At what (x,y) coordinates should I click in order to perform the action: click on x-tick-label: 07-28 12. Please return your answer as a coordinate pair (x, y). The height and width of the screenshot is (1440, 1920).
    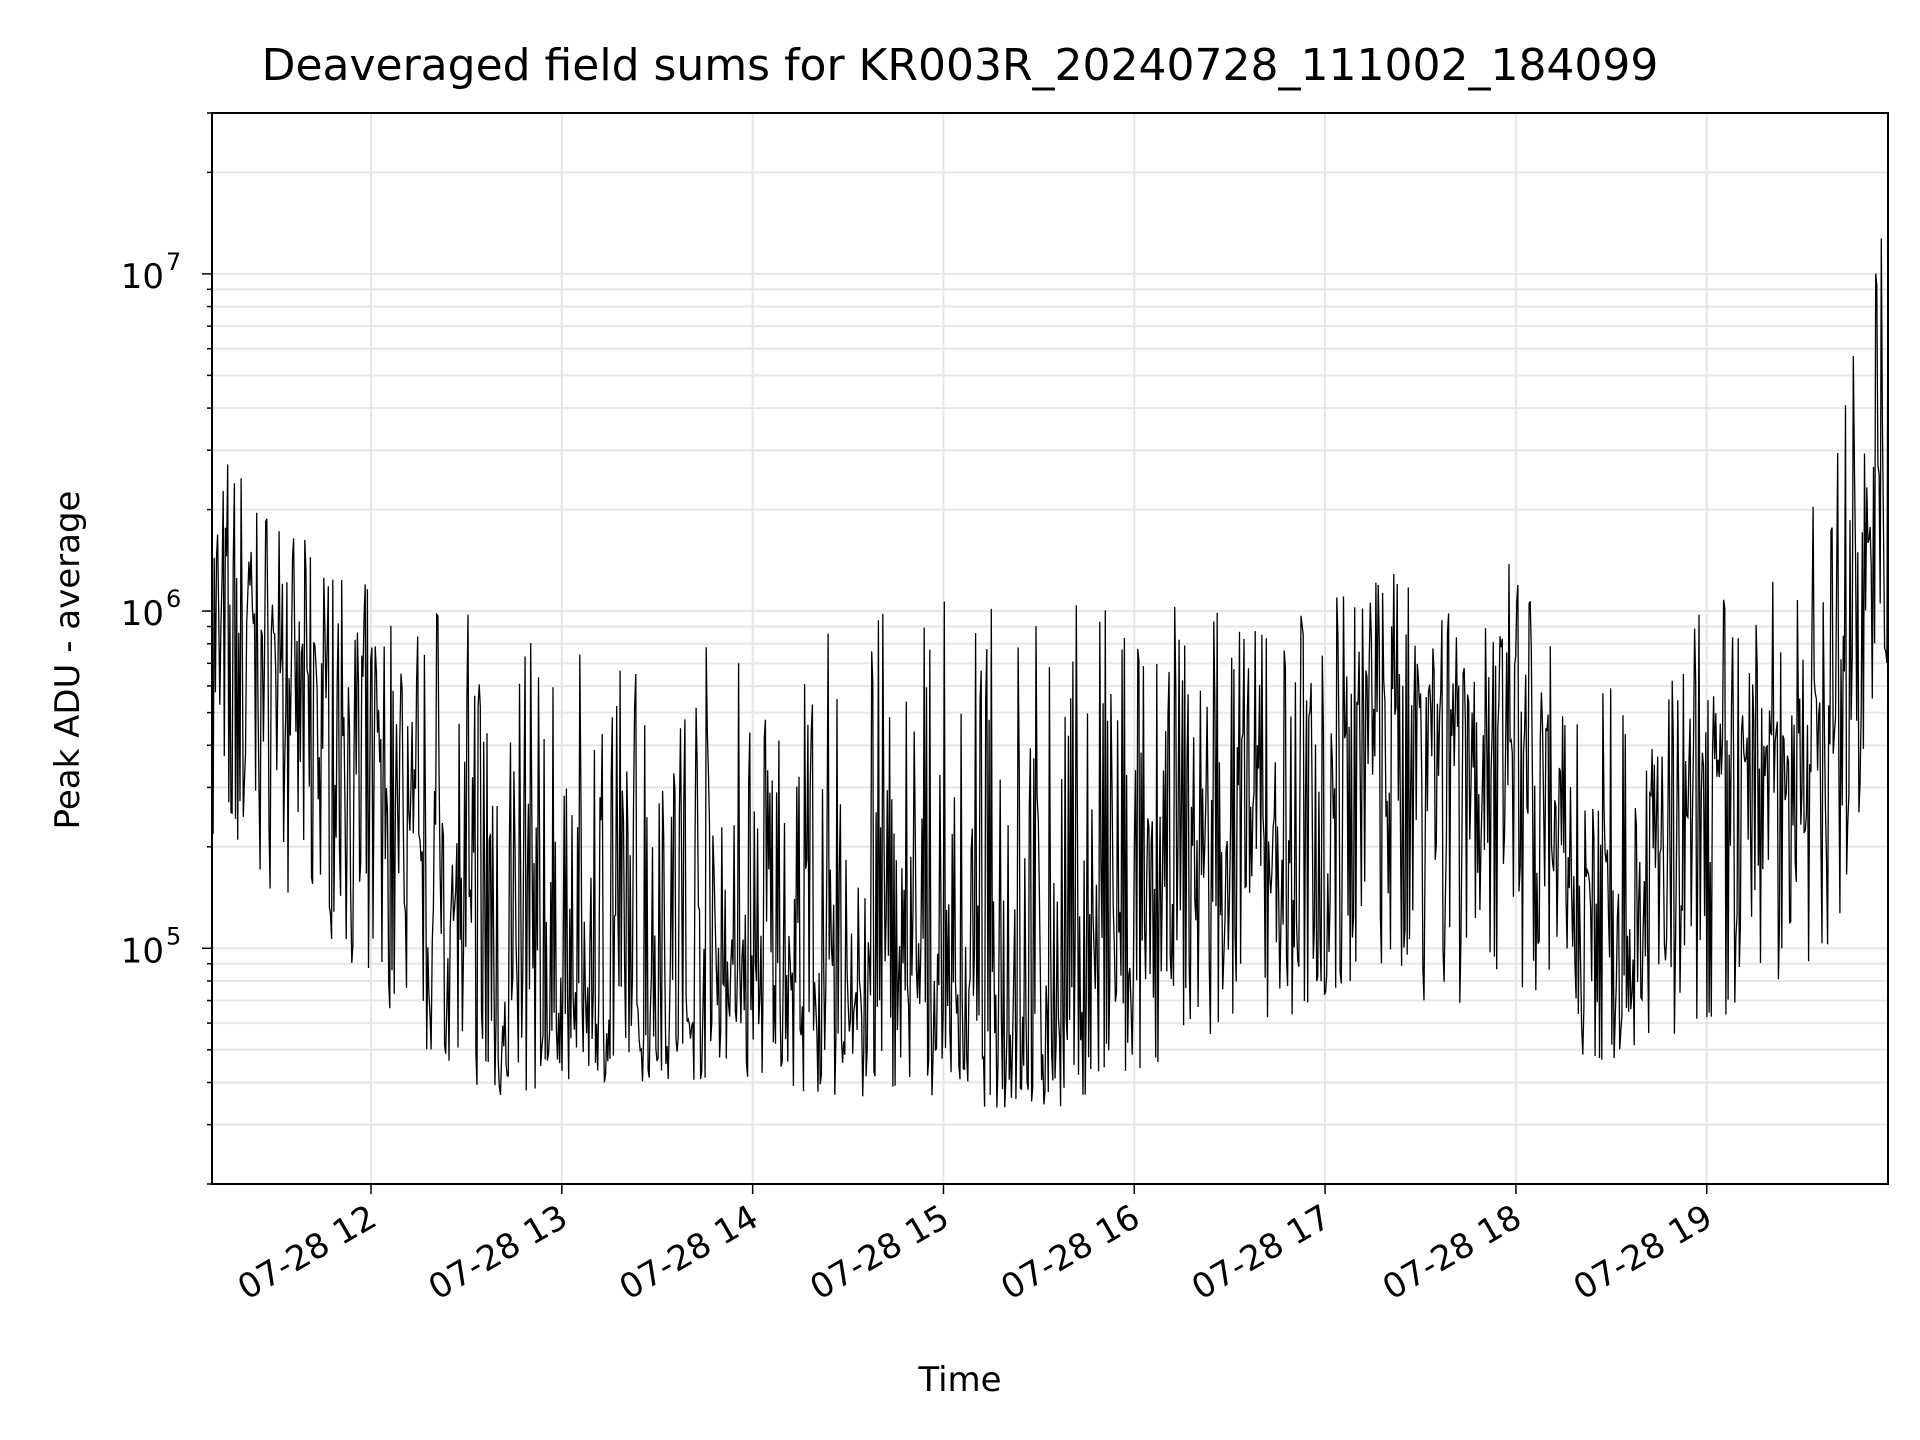
    Looking at the image, I should click on (307, 1252).